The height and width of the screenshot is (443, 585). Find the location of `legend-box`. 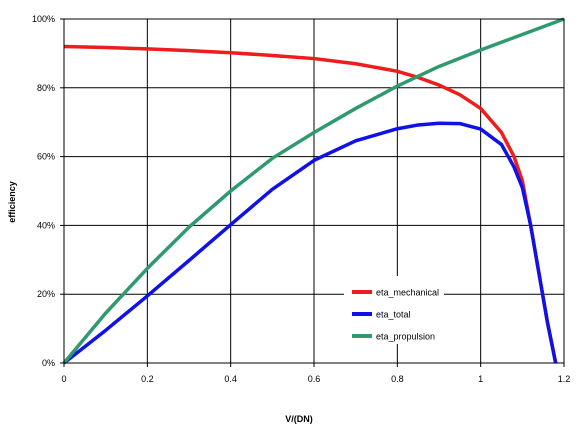

legend-box is located at coordinates (394, 310).